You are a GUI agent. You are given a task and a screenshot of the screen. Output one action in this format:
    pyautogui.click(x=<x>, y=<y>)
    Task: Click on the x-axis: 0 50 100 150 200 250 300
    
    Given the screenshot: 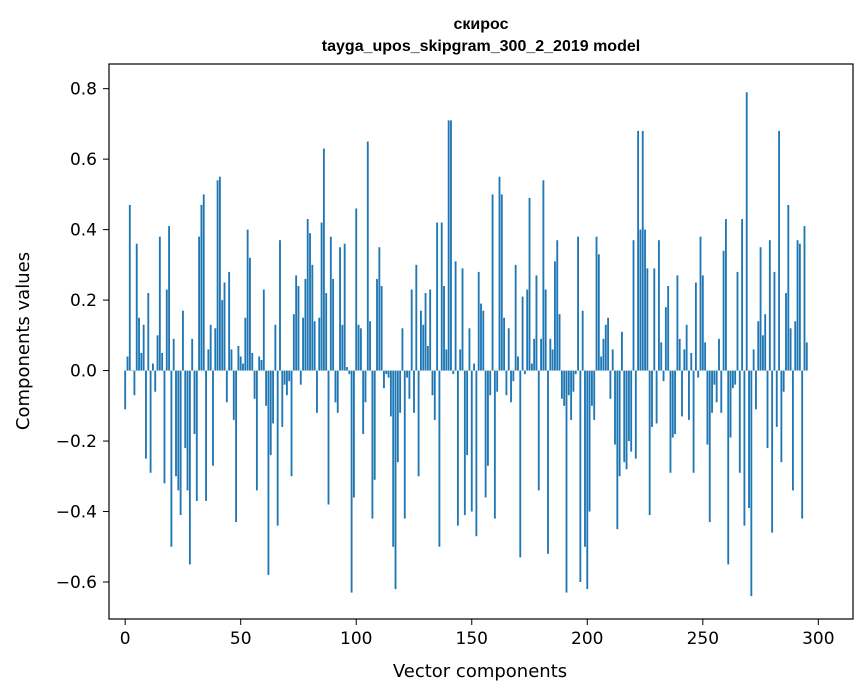 What is the action you would take?
    pyautogui.click(x=477, y=634)
    